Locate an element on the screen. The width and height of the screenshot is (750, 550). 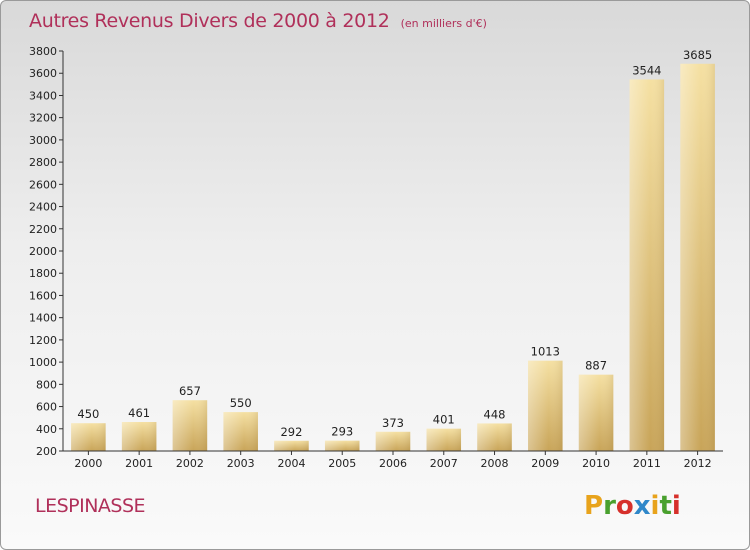
y-tick-label: 1200 is located at coordinates (43, 340).